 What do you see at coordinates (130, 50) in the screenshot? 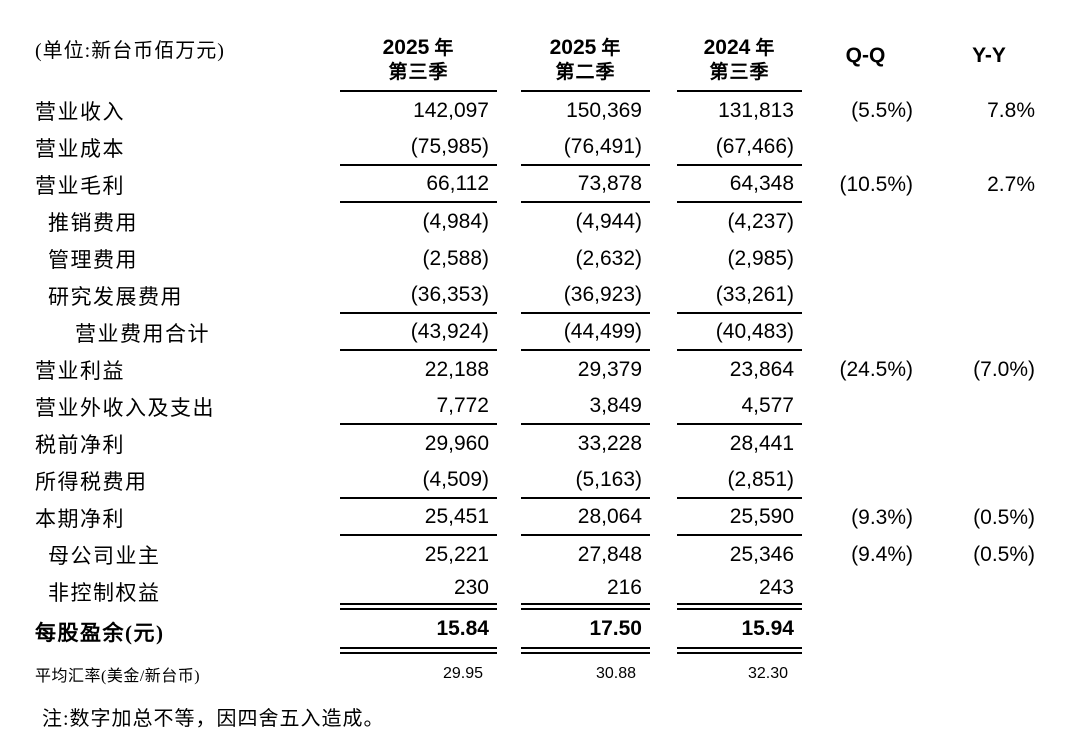
I see `unit-label: (单位:新台币佰万元)` at bounding box center [130, 50].